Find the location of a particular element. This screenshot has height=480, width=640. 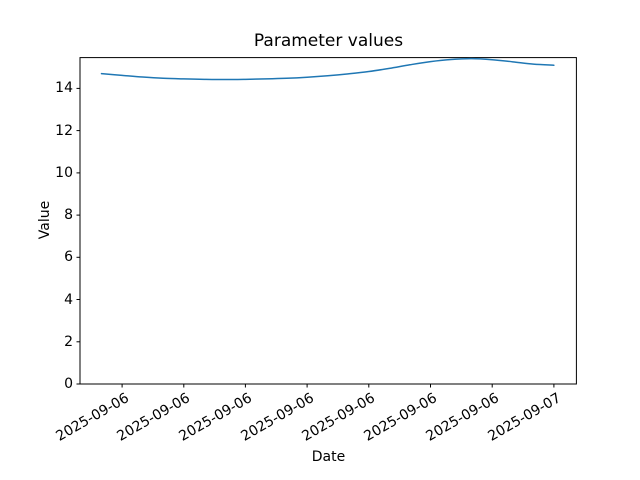

y-tick-label: 0 is located at coordinates (68, 384).